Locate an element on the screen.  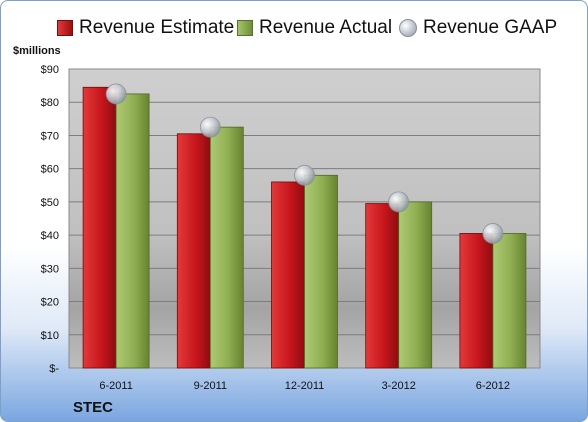
legend-marker-gaap is located at coordinates (408, 28).